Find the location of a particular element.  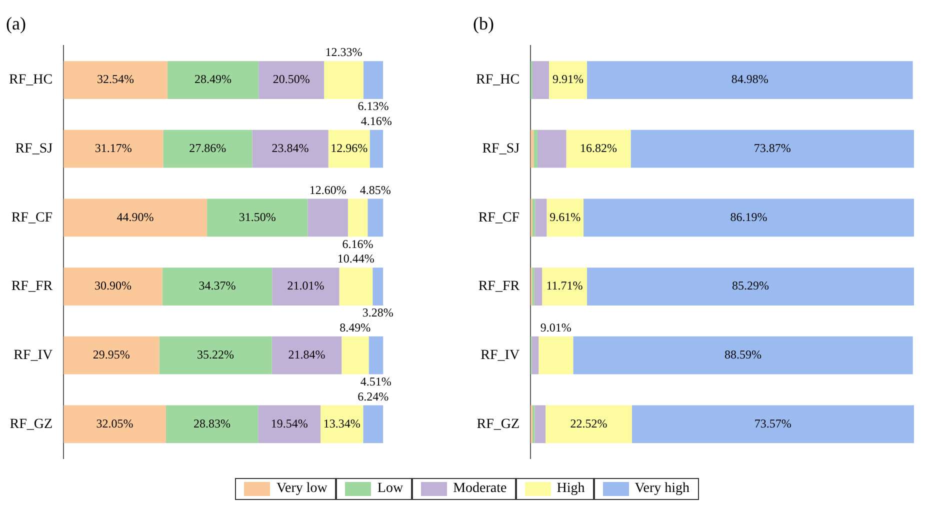

data-label: 23.84% is located at coordinates (290, 148).